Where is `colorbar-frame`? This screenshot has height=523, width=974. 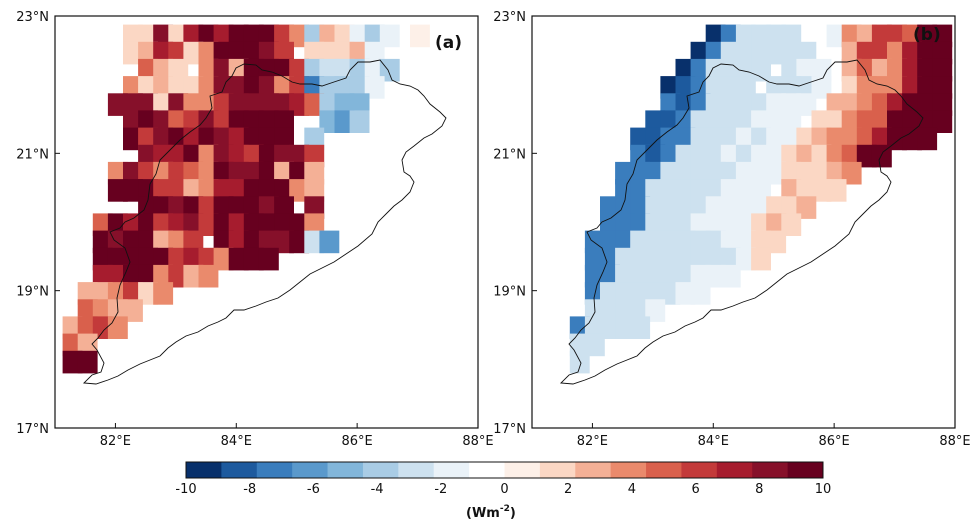
colorbar-frame is located at coordinates (504, 470).